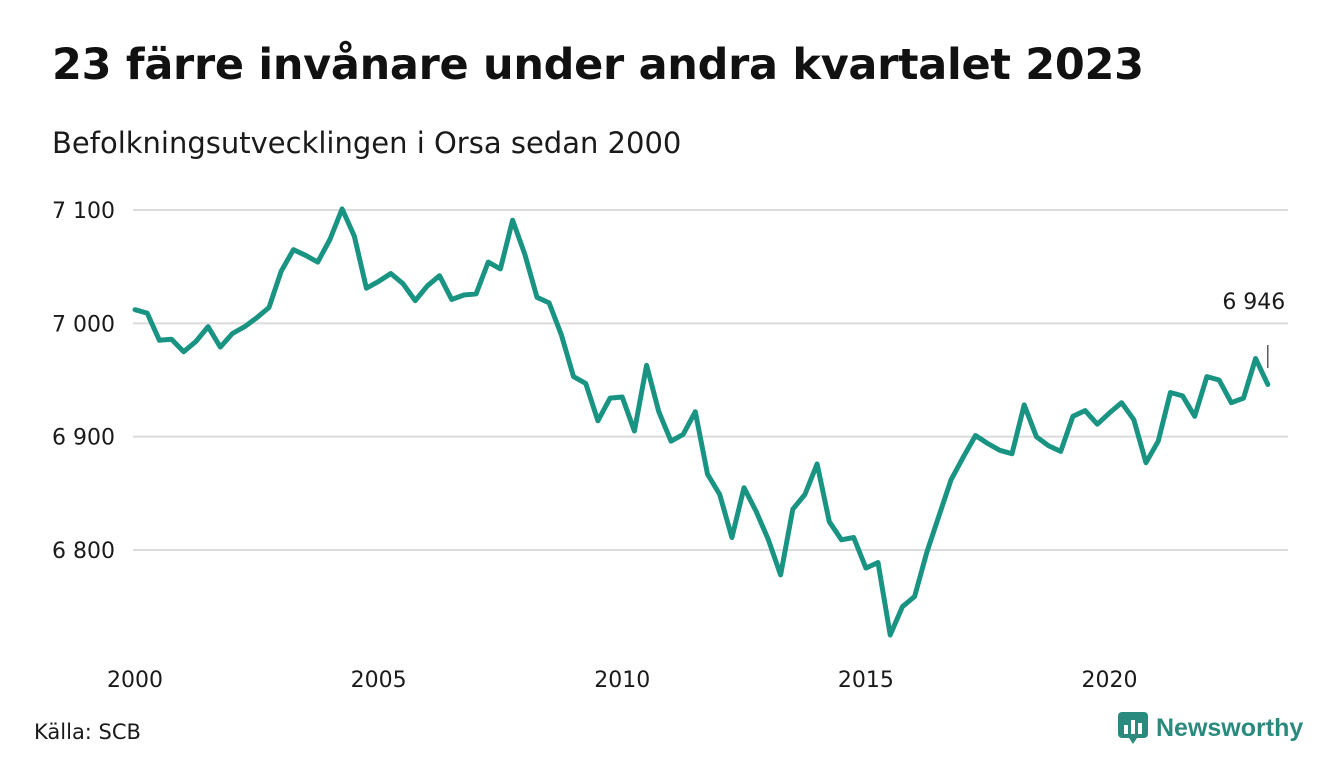  Describe the element at coordinates (83, 324) in the screenshot. I see `y-tick-label: 7 000` at that location.